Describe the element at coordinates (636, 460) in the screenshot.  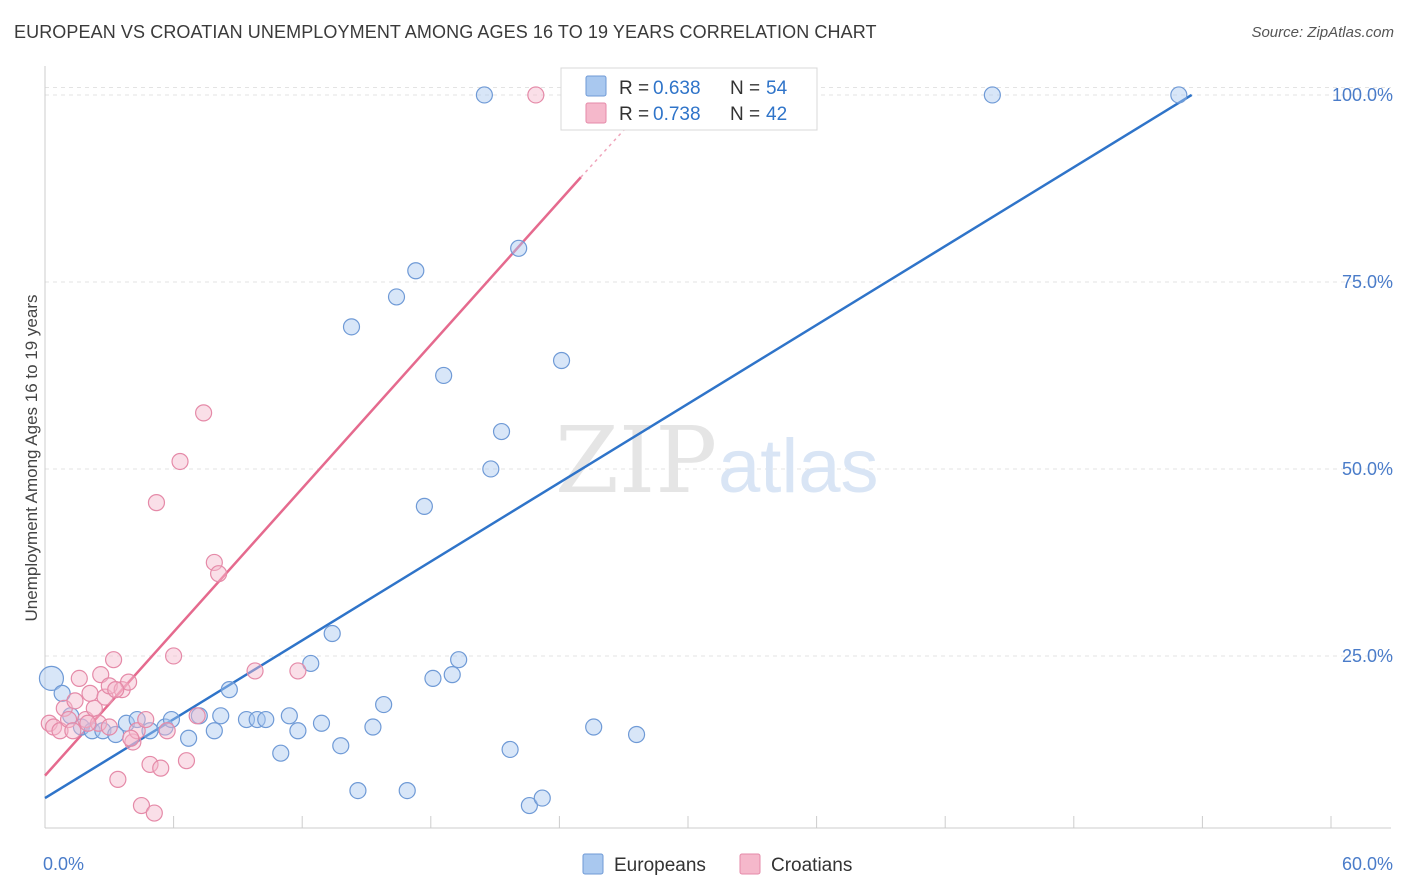
I see `watermark-zip: ZIP` at that location.